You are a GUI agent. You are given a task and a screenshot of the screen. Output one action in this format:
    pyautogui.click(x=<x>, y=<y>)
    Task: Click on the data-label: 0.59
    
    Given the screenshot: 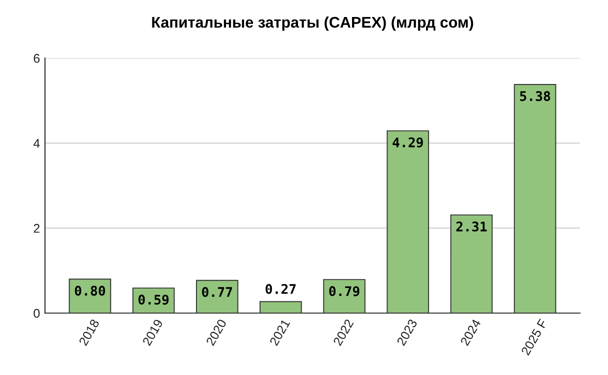 What is the action you would take?
    pyautogui.click(x=153, y=299)
    